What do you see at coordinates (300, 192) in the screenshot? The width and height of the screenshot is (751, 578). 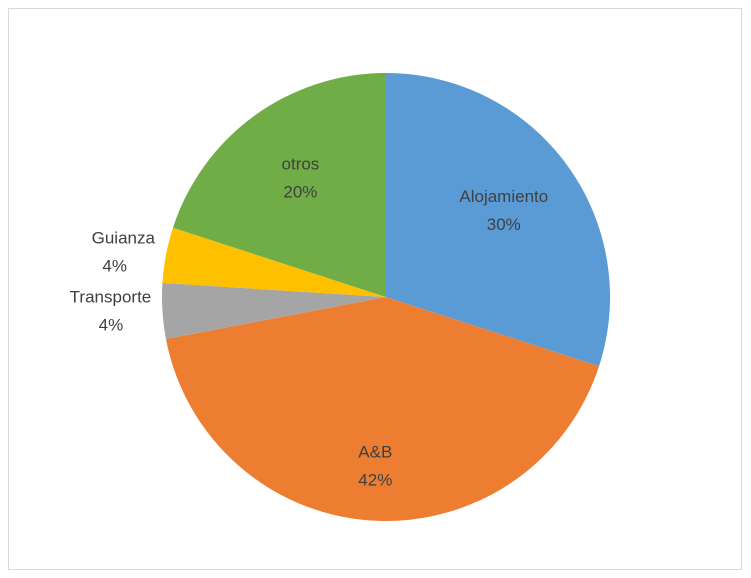 I see `data-label-value: 20%` at bounding box center [300, 192].